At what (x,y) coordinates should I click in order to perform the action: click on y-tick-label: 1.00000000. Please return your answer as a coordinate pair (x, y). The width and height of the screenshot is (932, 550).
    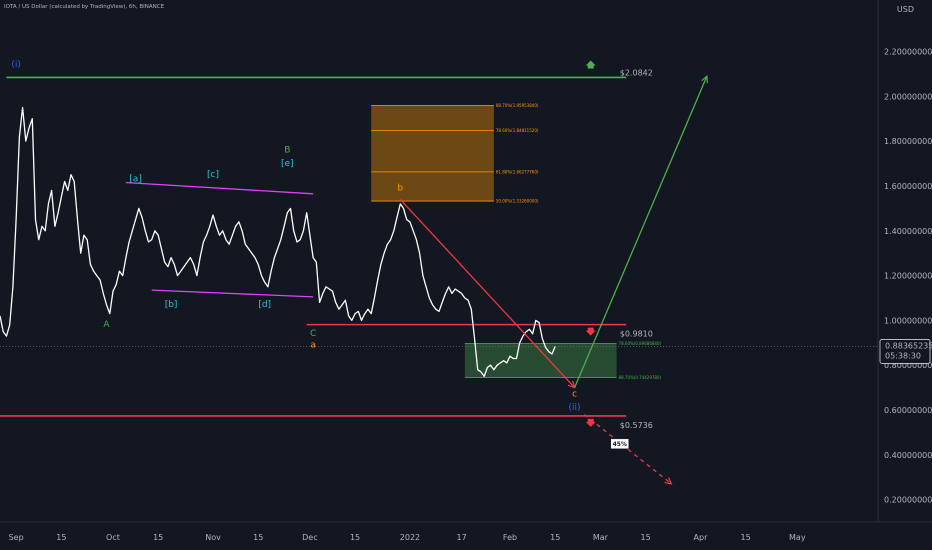
    Looking at the image, I should click on (908, 320).